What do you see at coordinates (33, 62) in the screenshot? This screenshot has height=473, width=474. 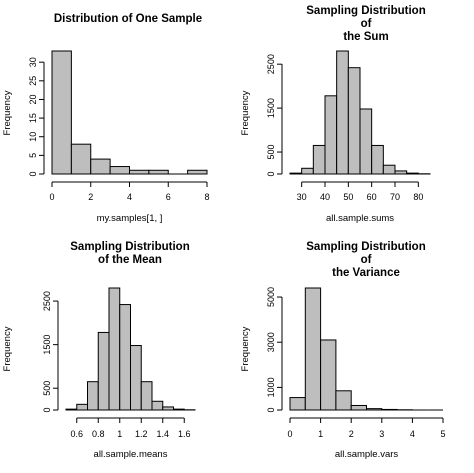 I see `y-tick-label: 30` at bounding box center [33, 62].